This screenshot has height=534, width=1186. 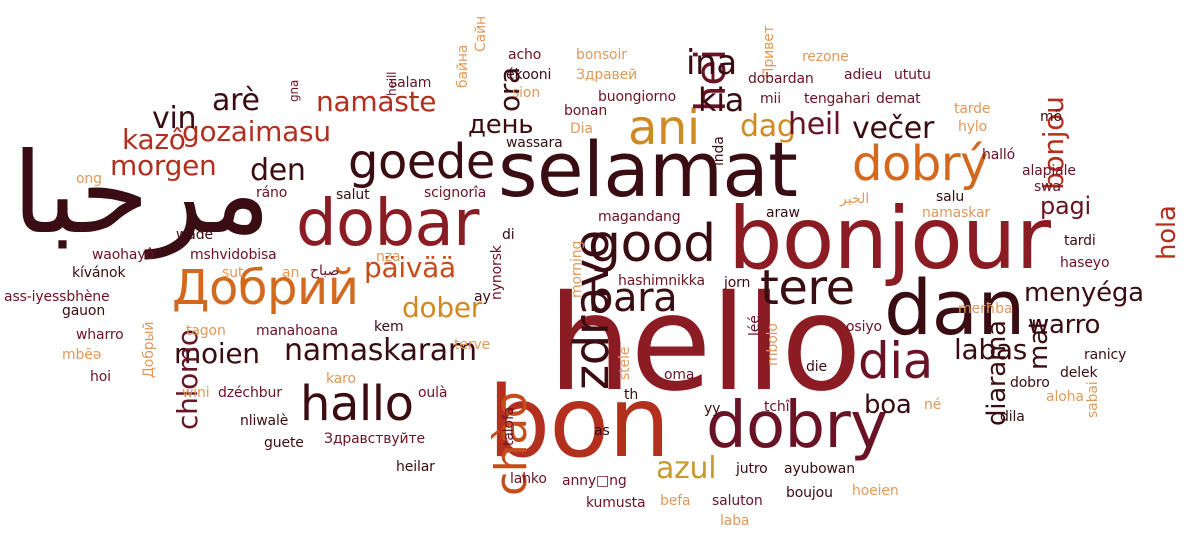 I want to click on word: mat, so click(x=1039, y=344).